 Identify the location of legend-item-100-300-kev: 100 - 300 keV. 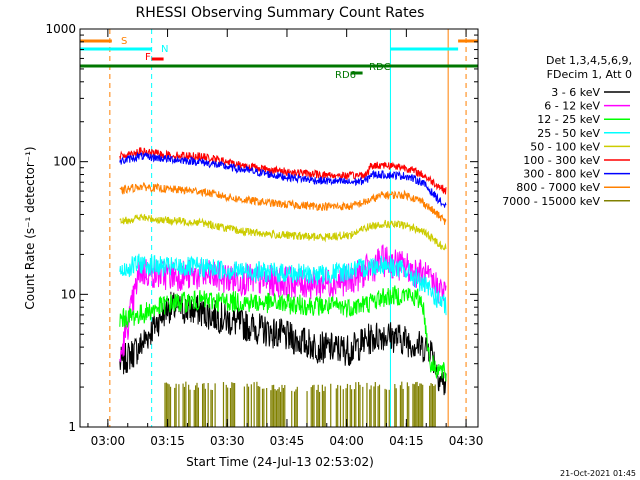
(576, 160).